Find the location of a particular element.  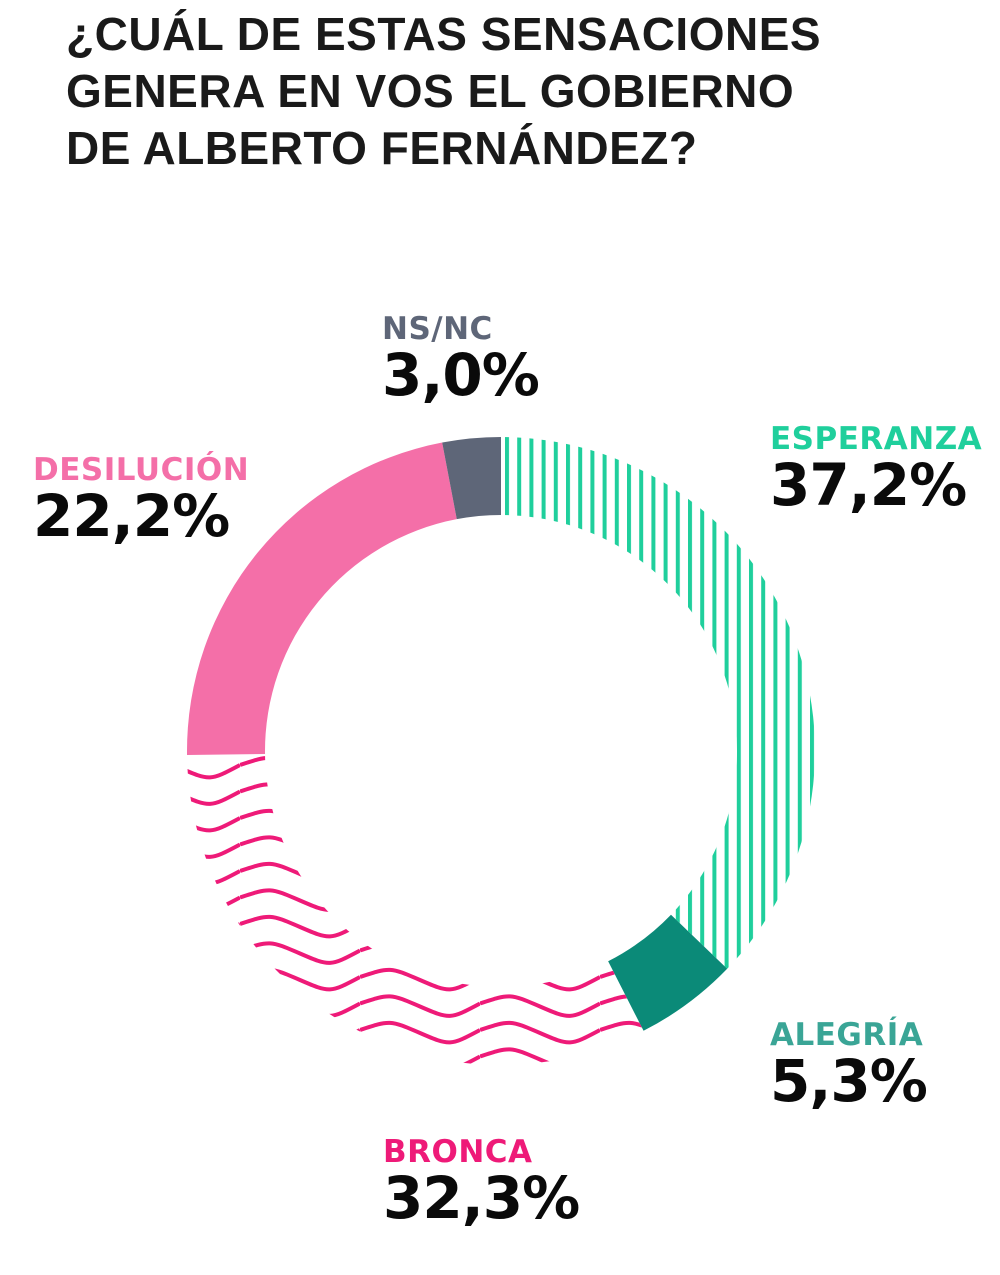

label-desilucion: DESILUCIÓN 22,2% is located at coordinates (141, 499).